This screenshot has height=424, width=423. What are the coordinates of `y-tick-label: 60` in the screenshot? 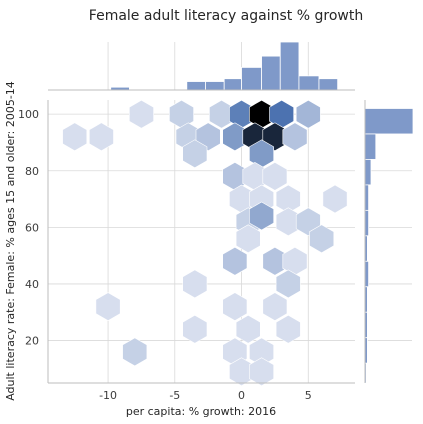 It's located at (32, 227).